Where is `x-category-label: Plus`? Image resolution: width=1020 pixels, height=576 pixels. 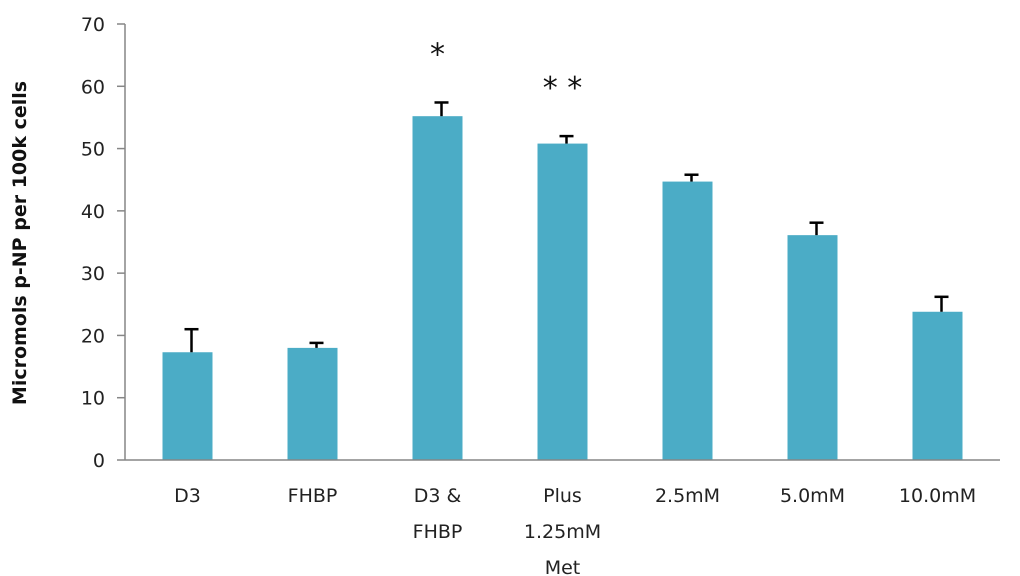 x-category-label: Plus is located at coordinates (562, 496).